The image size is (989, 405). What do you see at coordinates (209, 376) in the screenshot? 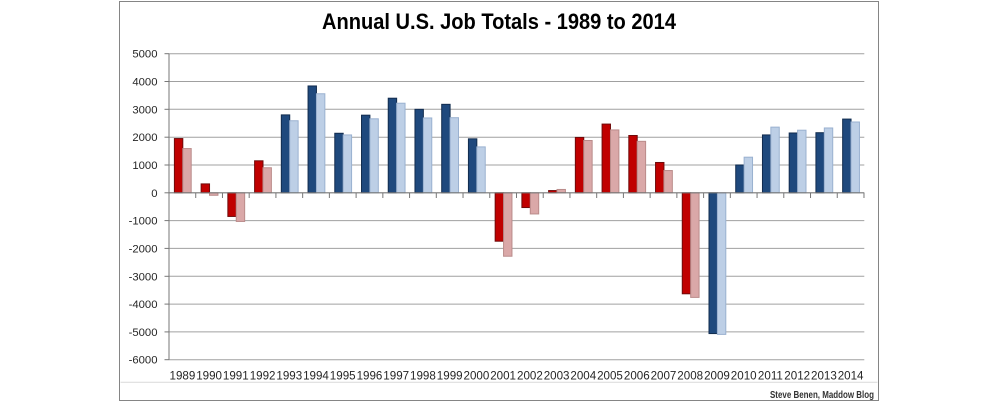
I see `svg-text: 1990` at bounding box center [209, 376].